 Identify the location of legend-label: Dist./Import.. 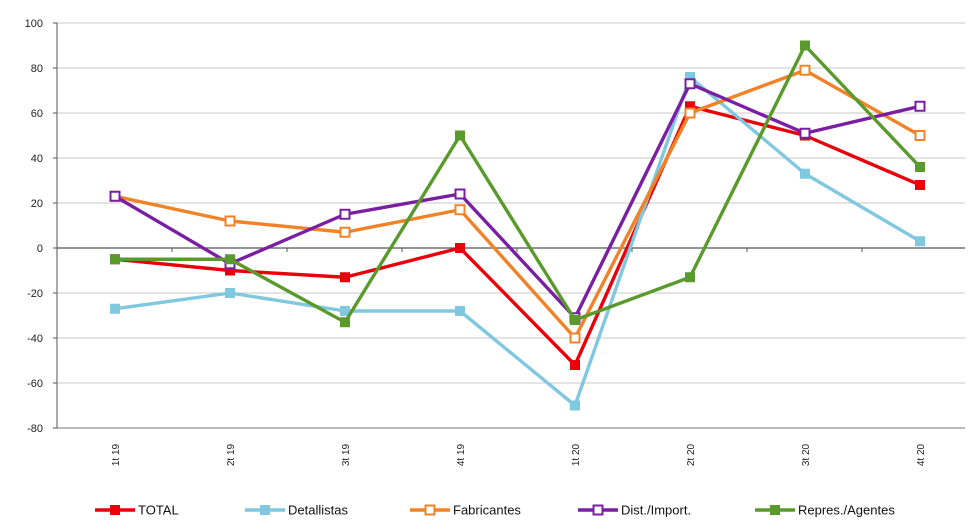
(656, 510).